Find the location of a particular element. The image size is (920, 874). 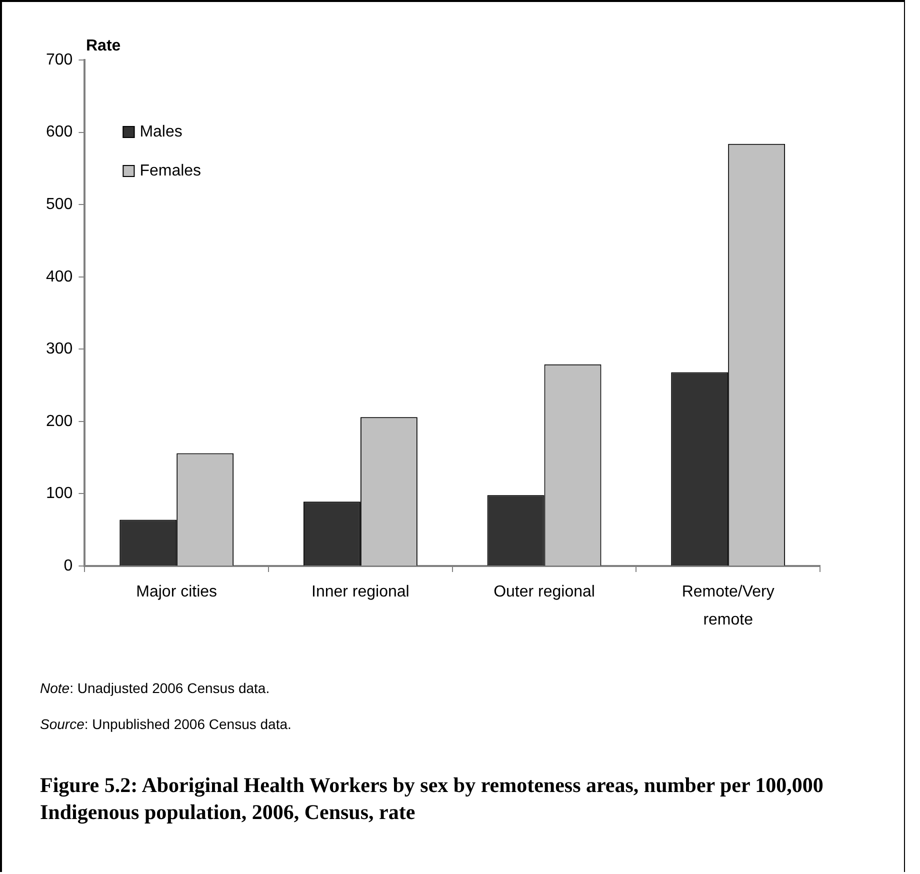

y-axis-title: Rate is located at coordinates (103, 45).